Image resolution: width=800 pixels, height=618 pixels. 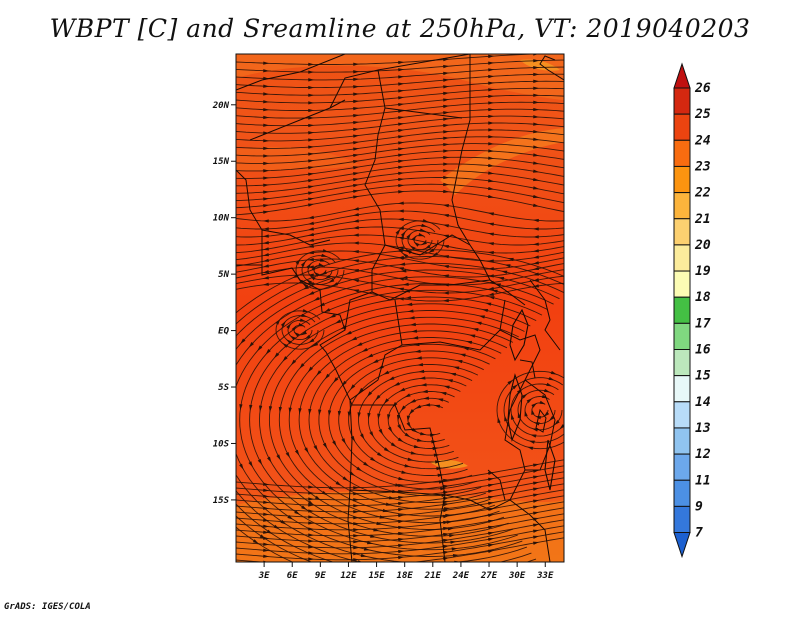 I want to click on colorbar: 26 25 24 23 22 21 20 19 18 17 16 15 14 13 12 11 9 7, so click(x=692, y=310).